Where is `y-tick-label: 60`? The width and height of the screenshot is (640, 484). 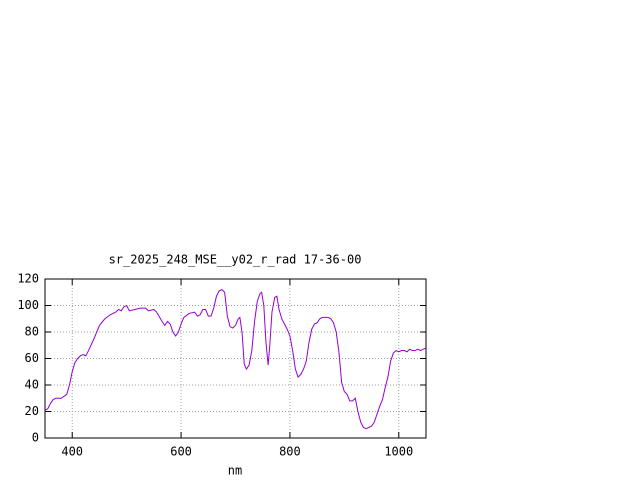 y-tick-label: 60 is located at coordinates (32, 358).